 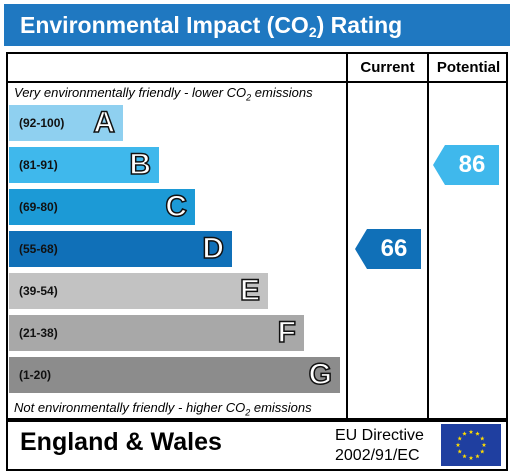 I want to click on top-note-pre: Very environmentally friendly - lower CO, so click(x=130, y=92).